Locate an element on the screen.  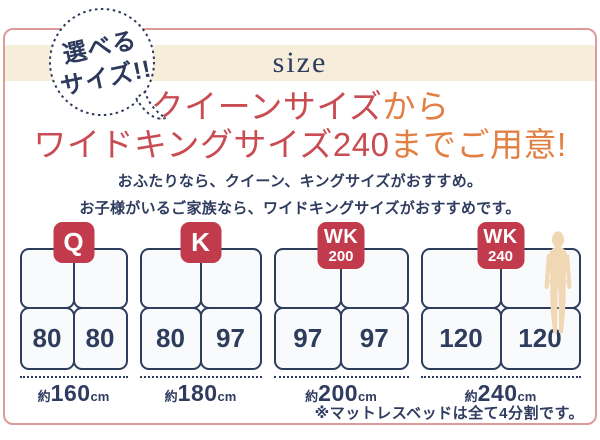
mattress-grid: 80 80 is located at coordinates (73, 309).